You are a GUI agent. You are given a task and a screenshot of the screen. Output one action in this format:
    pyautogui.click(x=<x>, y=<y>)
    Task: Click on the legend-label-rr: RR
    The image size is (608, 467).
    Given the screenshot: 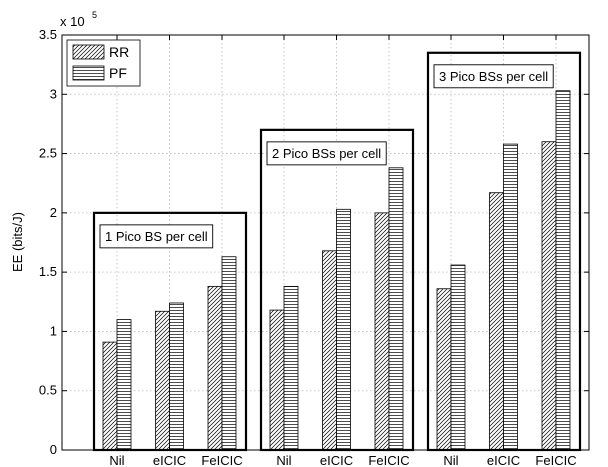 What is the action you would take?
    pyautogui.click(x=119, y=52)
    